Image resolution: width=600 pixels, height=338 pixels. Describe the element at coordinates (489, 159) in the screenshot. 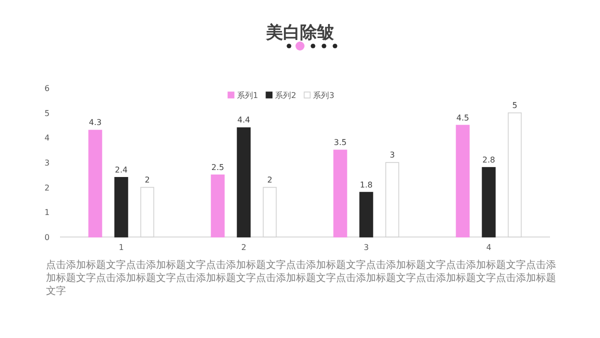

I see `data-label: 2.8` at that location.